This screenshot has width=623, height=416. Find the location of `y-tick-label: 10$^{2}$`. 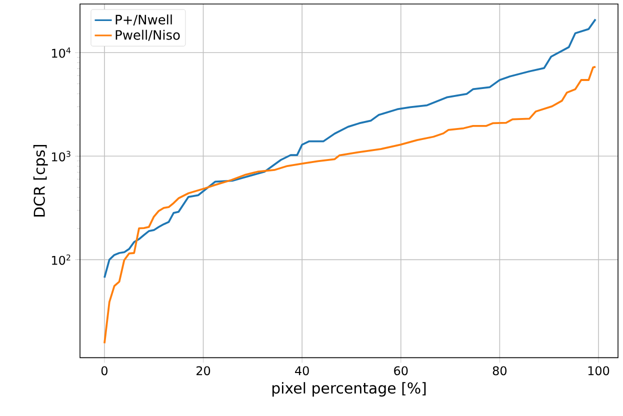

y-tick-label: 10$^{2}$ is located at coordinates (61, 259).